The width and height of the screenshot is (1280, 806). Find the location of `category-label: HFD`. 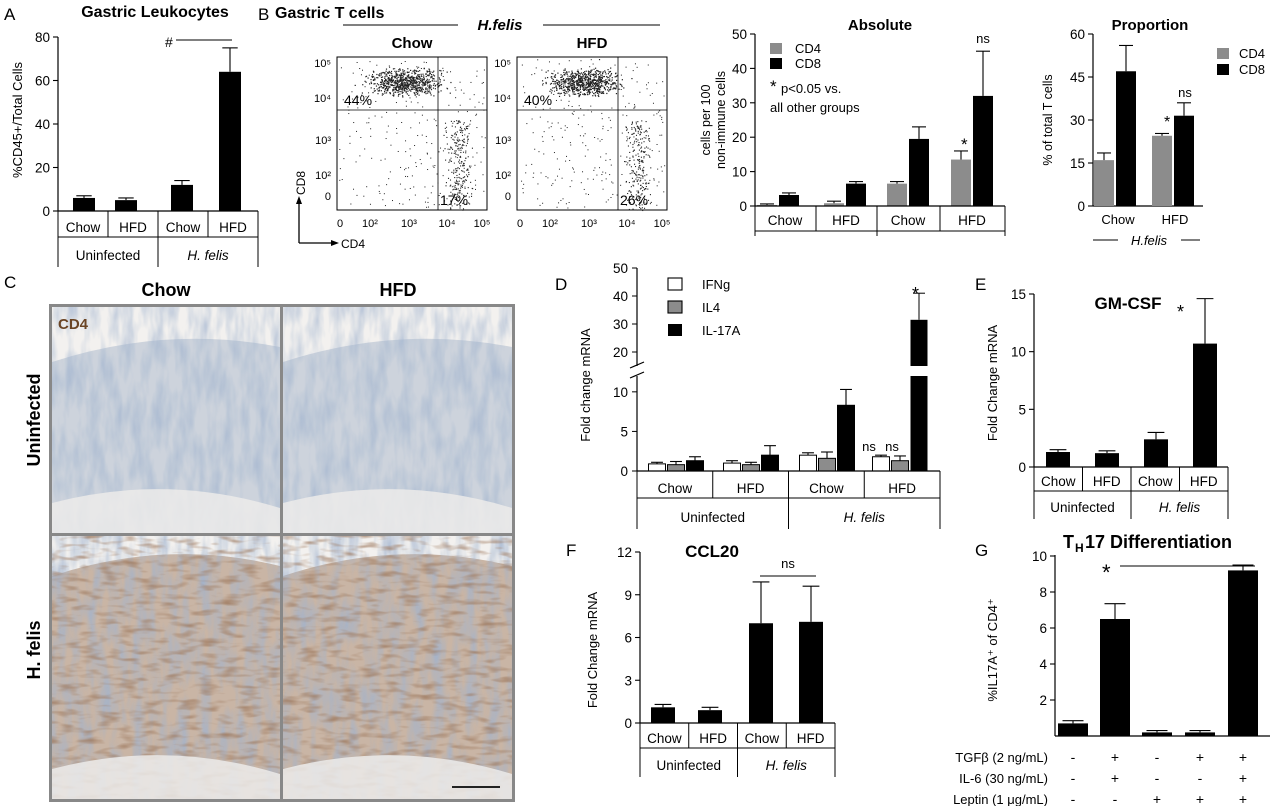

category-label: HFD is located at coordinates (902, 488).